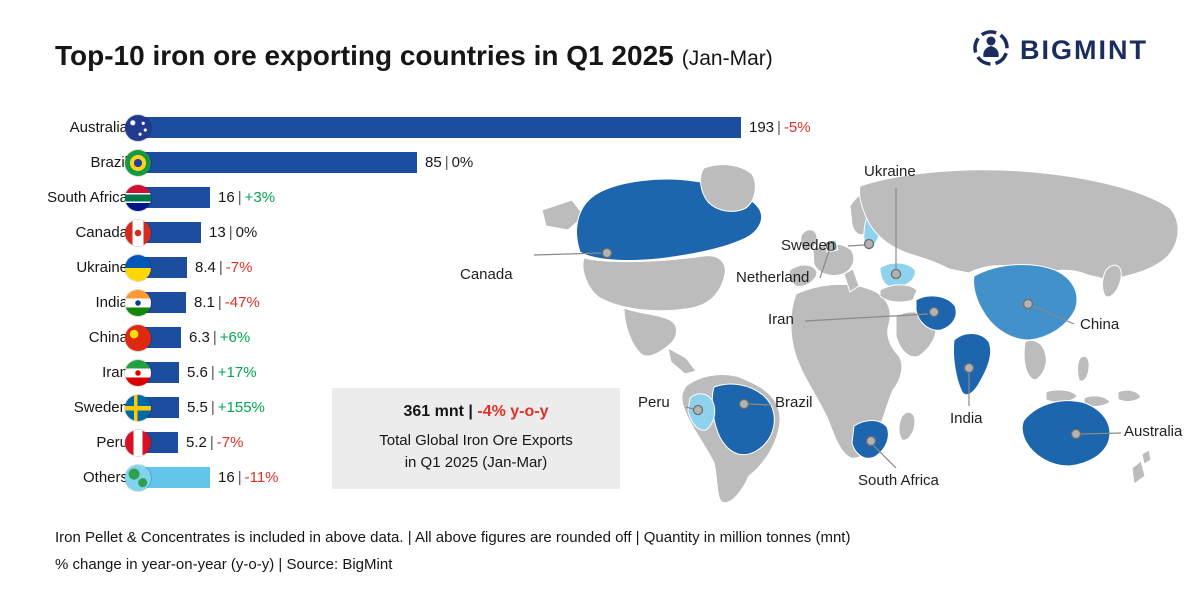 The image size is (1200, 600). Describe the element at coordinates (567, 254) in the screenshot. I see `canada-connector` at that location.